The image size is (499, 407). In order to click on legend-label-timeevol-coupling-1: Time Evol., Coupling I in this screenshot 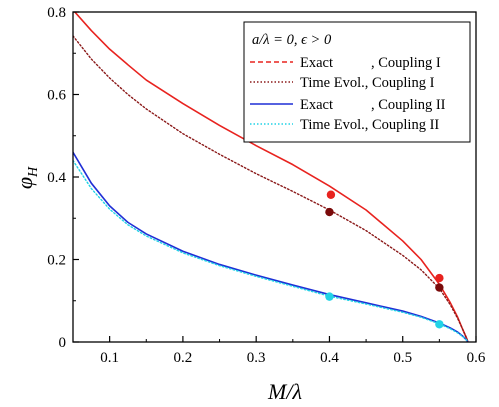, I will do `click(367, 83)`.